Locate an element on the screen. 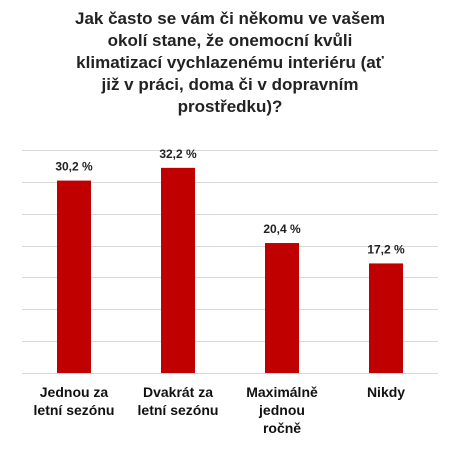 This screenshot has height=456, width=460. value-label: 17,2 % is located at coordinates (386, 249).